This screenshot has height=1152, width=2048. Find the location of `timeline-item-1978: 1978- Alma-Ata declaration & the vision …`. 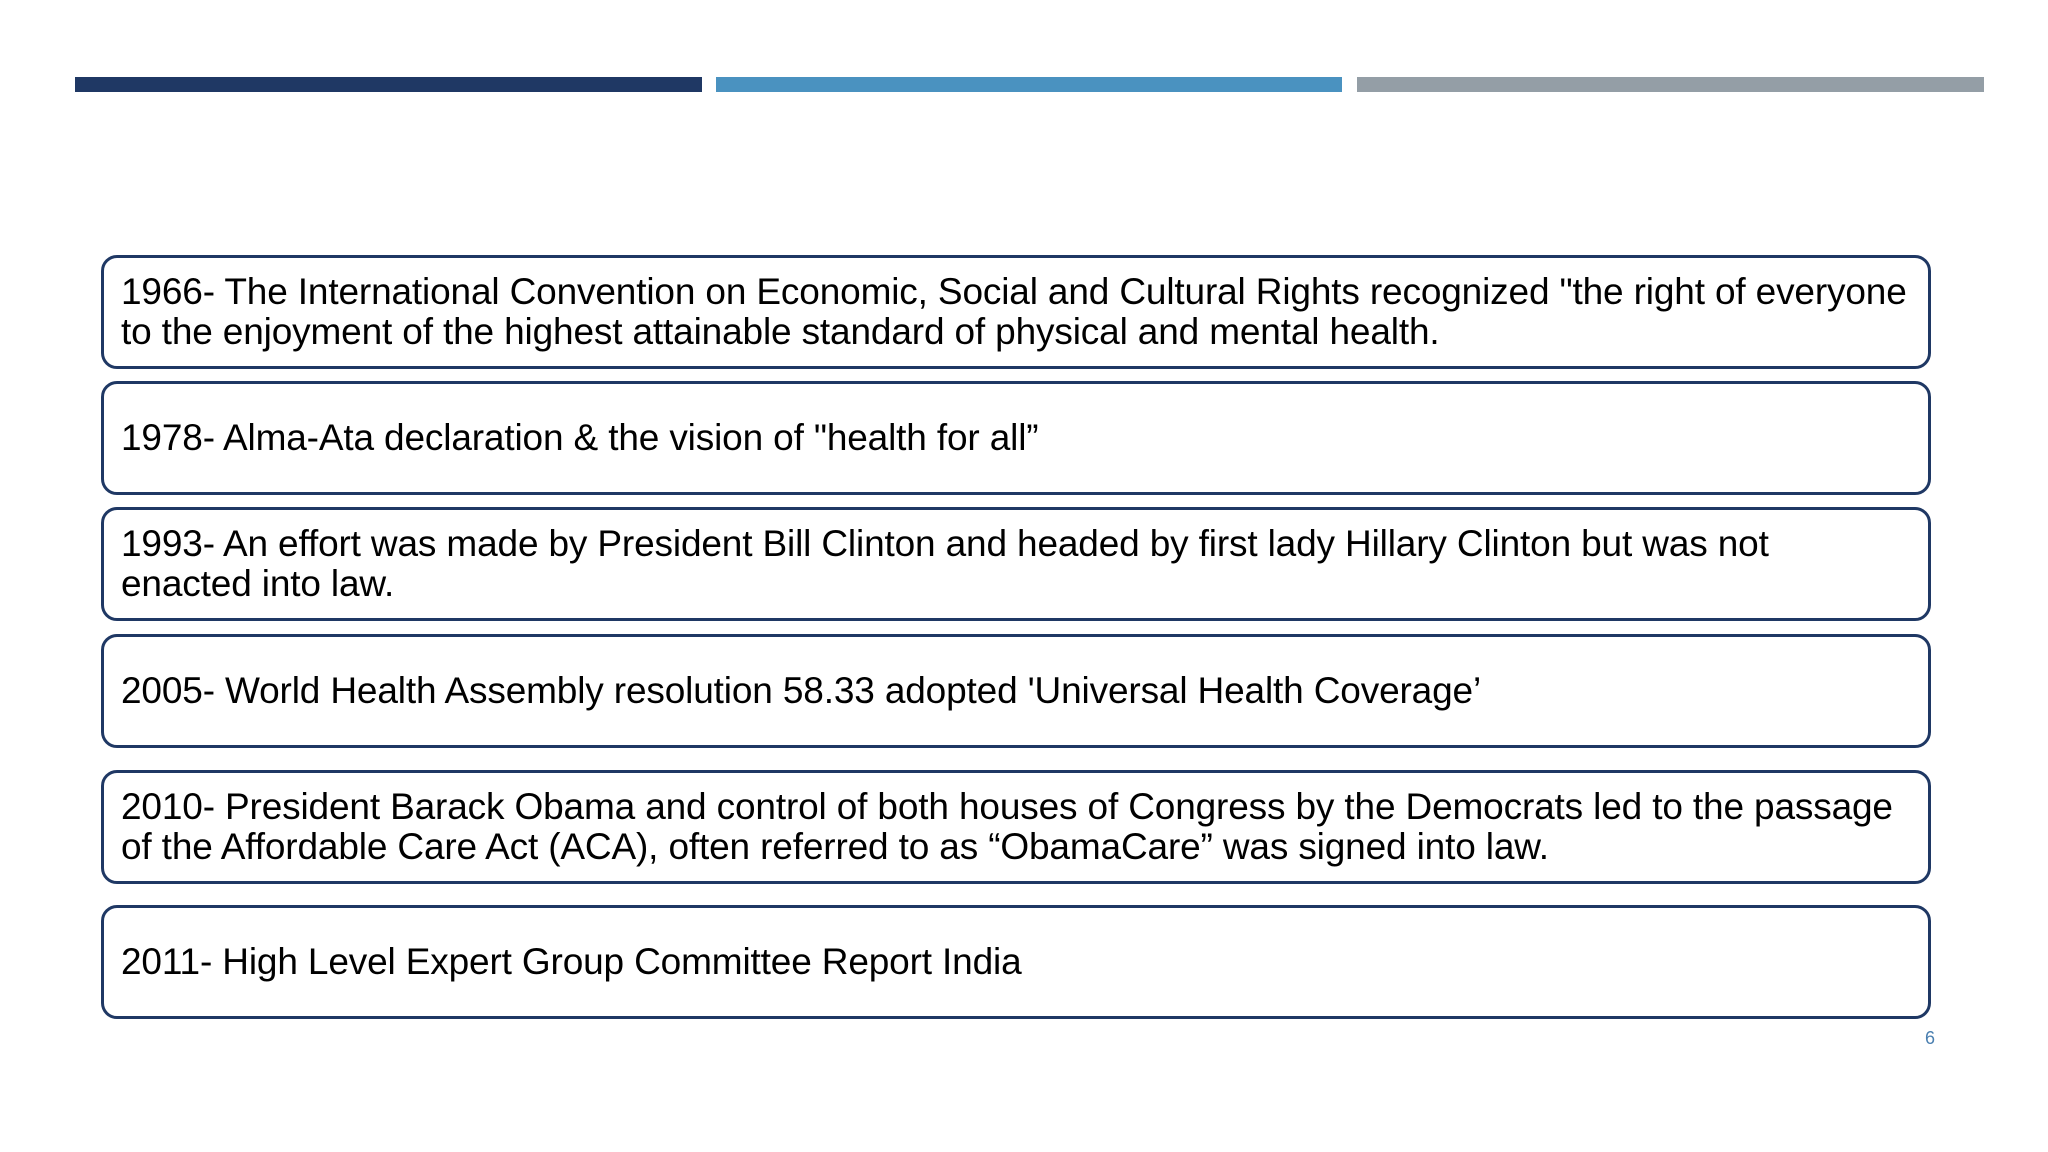

timeline-item-1978: 1978- Alma-Ata declaration & the vision … is located at coordinates (1016, 438).